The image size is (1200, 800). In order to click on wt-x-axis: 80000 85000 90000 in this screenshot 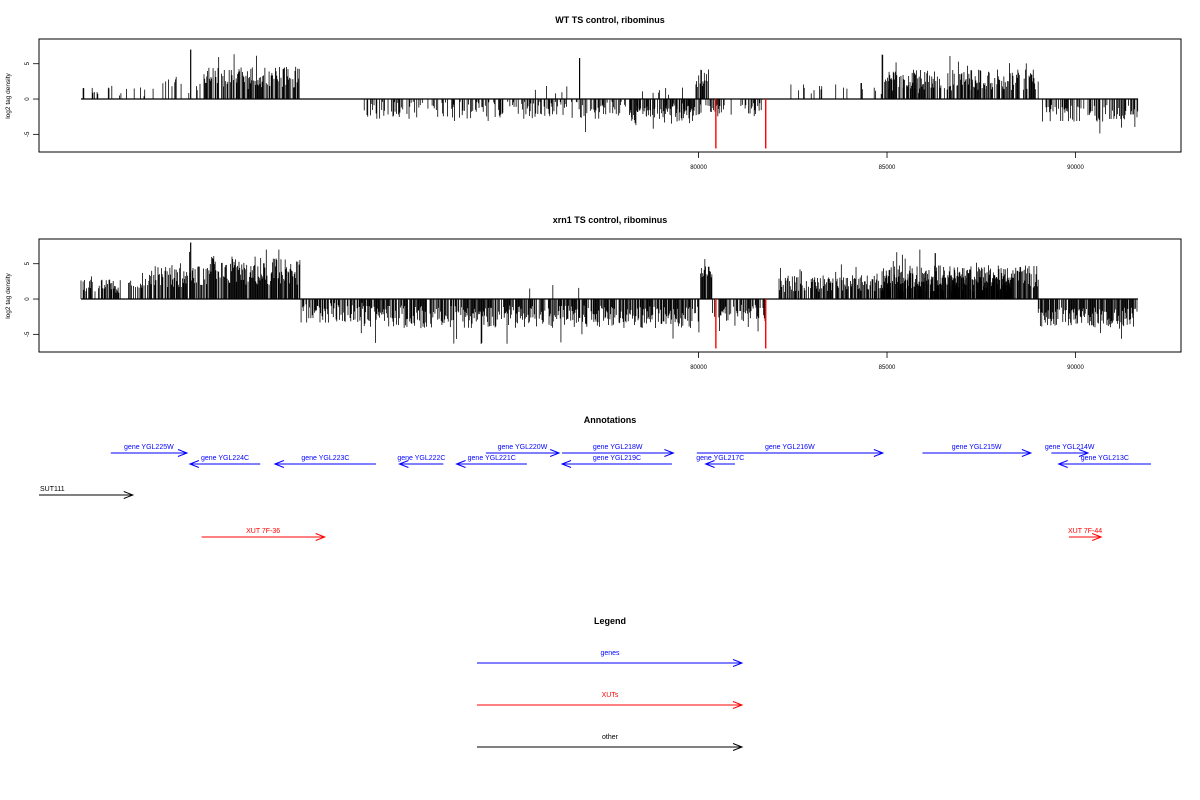, I will do `click(887, 161)`.